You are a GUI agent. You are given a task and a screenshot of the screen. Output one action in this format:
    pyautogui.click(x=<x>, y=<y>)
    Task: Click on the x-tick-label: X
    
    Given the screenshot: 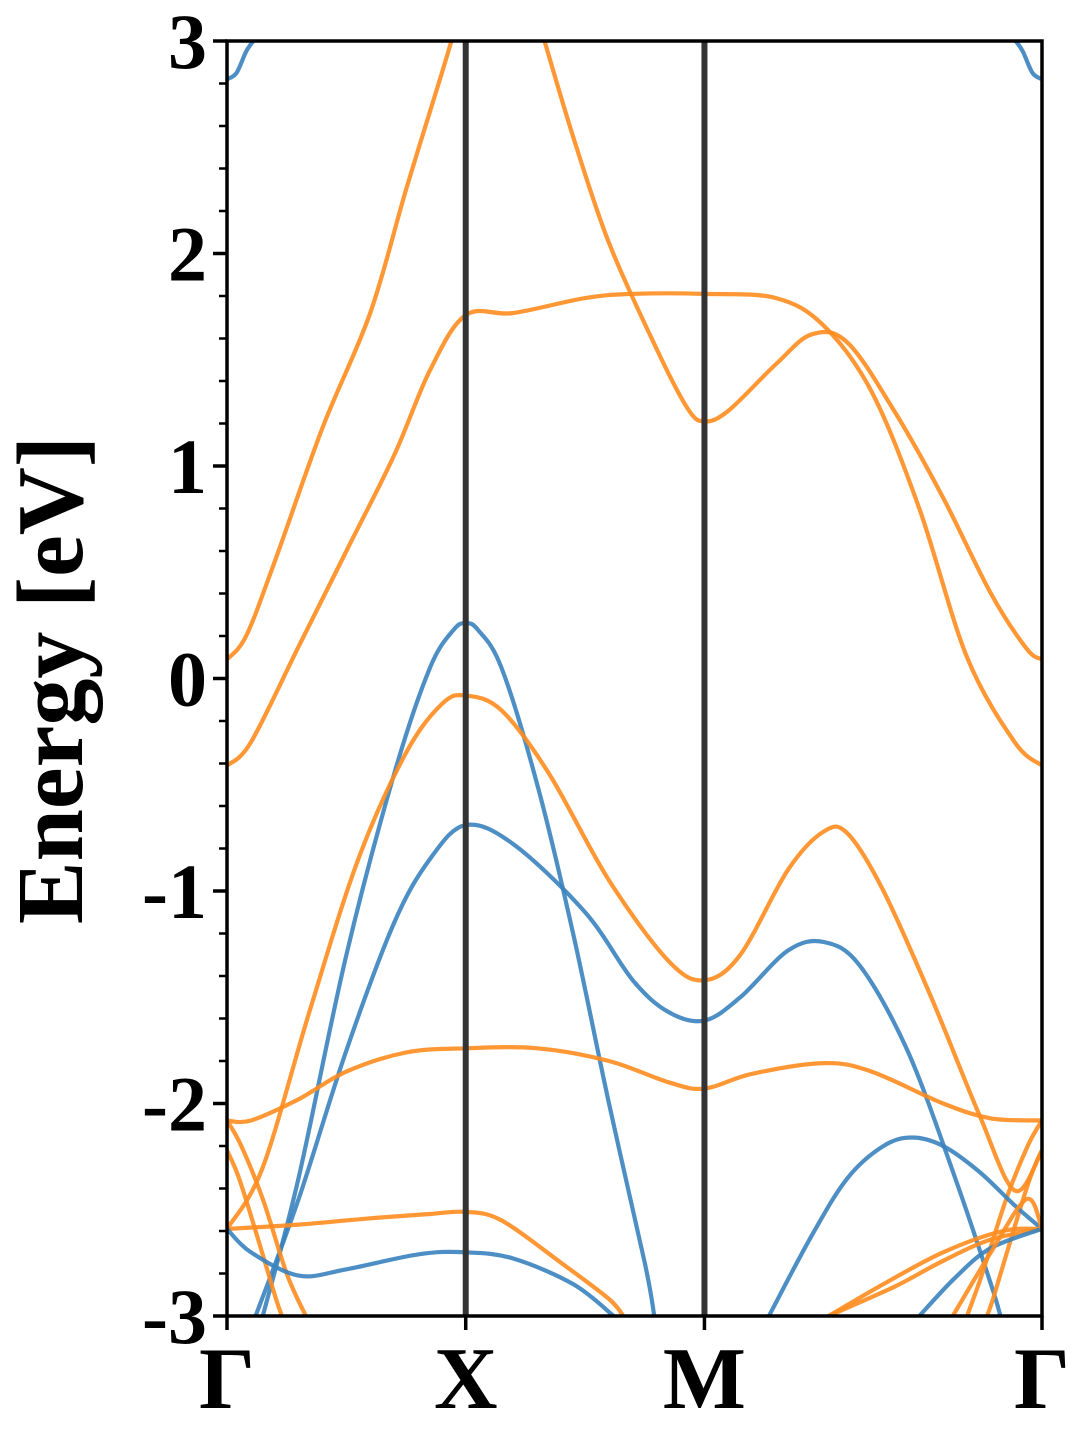 What is the action you would take?
    pyautogui.click(x=466, y=1379)
    